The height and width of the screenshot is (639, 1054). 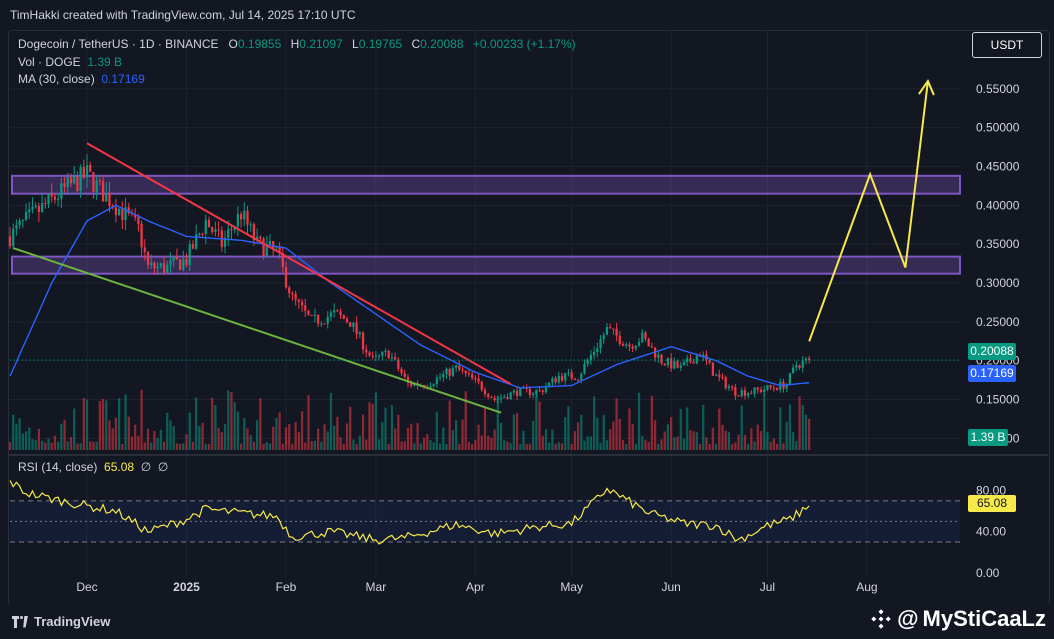 I want to click on rsi-axis-label: 80.00, so click(x=991, y=491).